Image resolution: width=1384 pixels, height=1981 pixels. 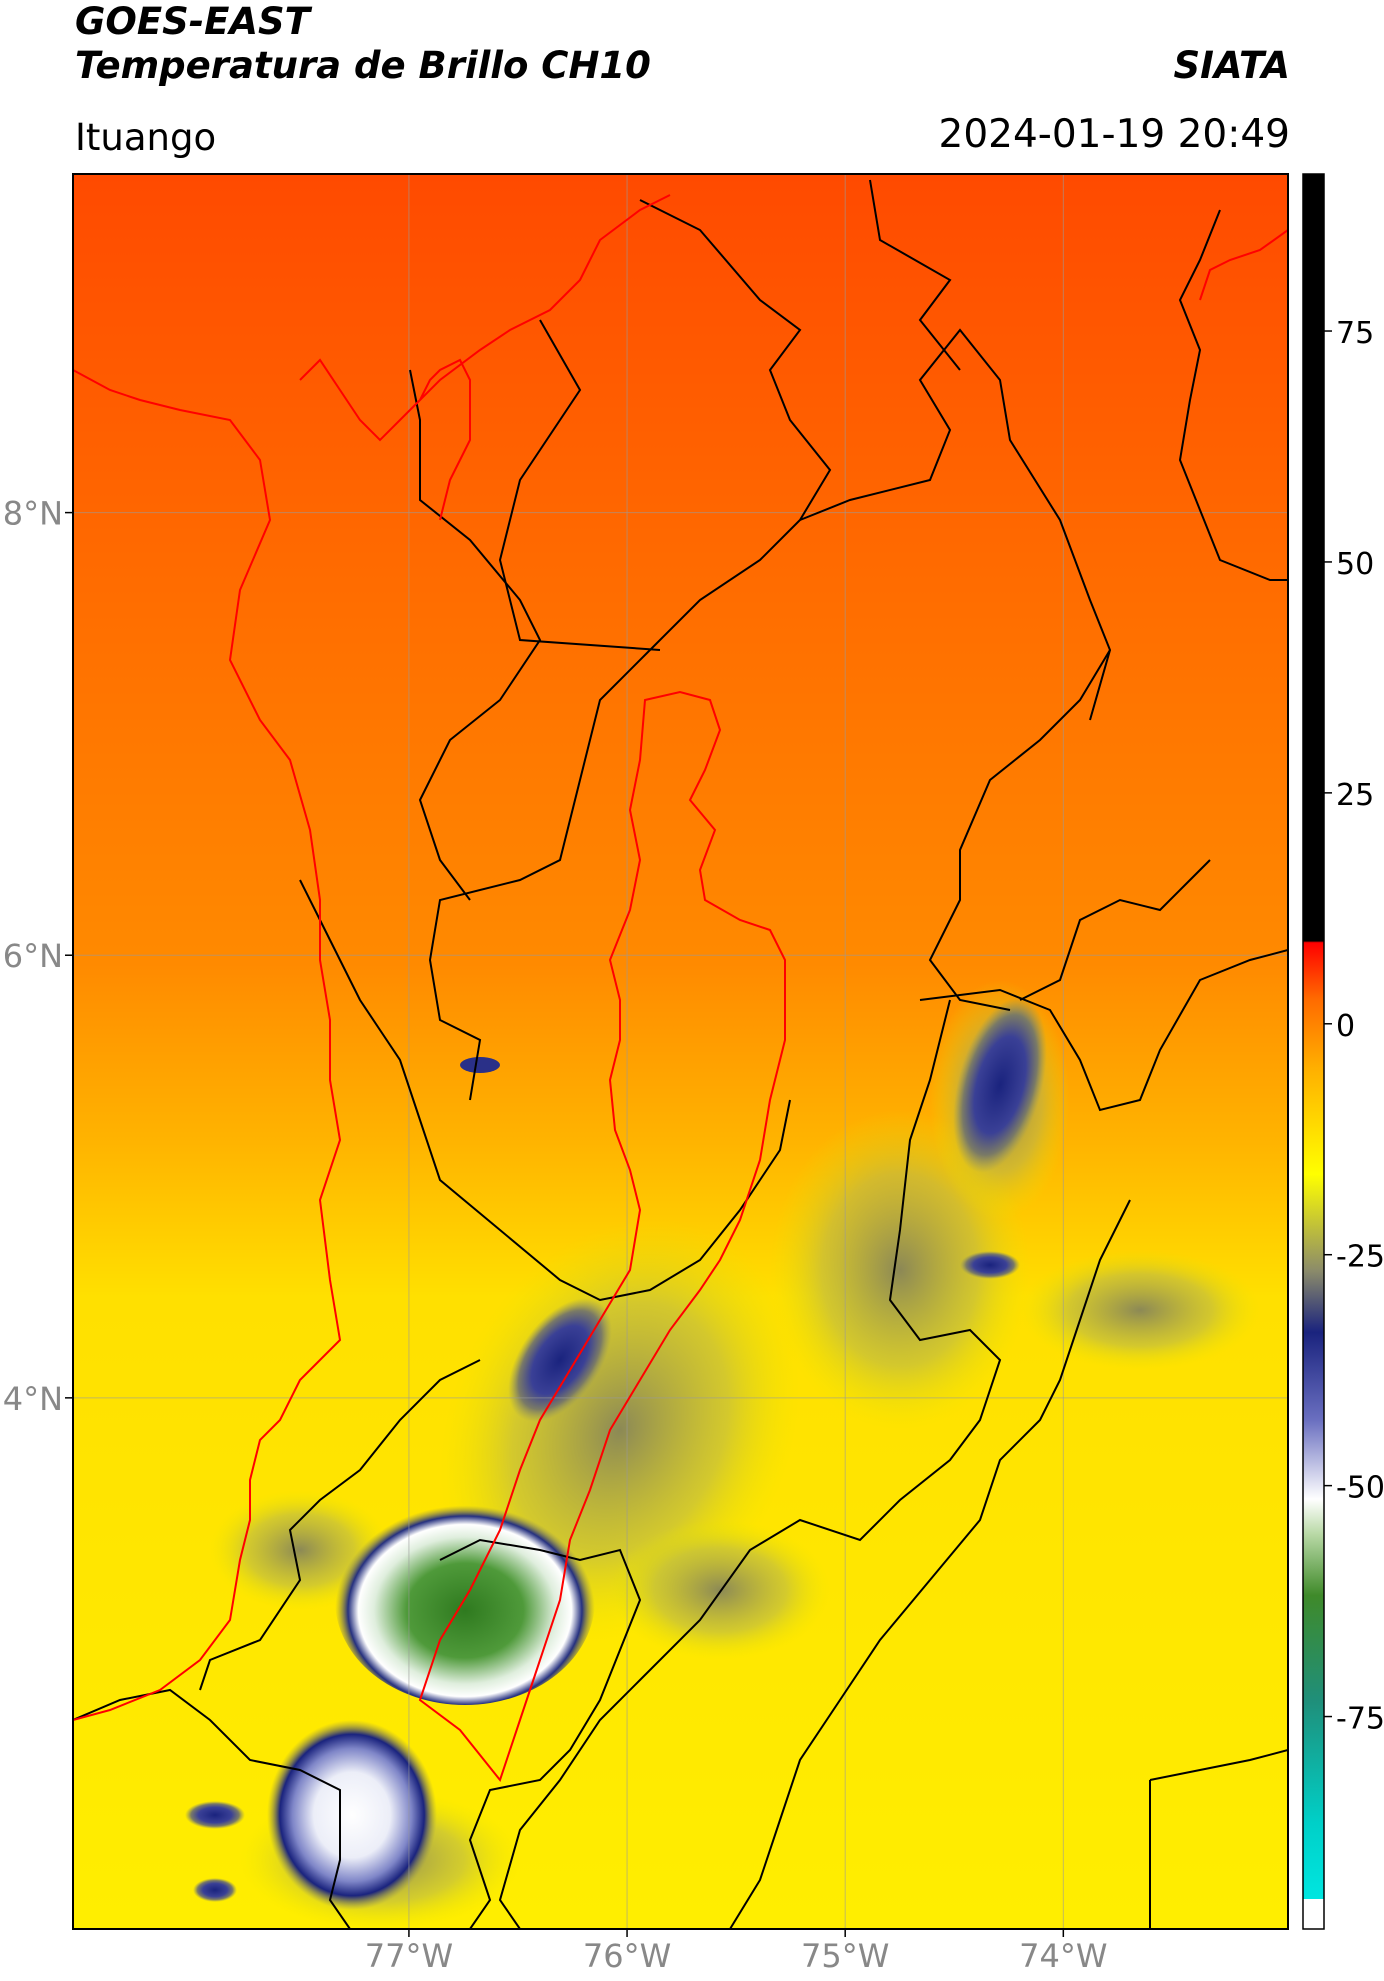 I want to click on lat-tick-label: 4°N, so click(x=33, y=1399).